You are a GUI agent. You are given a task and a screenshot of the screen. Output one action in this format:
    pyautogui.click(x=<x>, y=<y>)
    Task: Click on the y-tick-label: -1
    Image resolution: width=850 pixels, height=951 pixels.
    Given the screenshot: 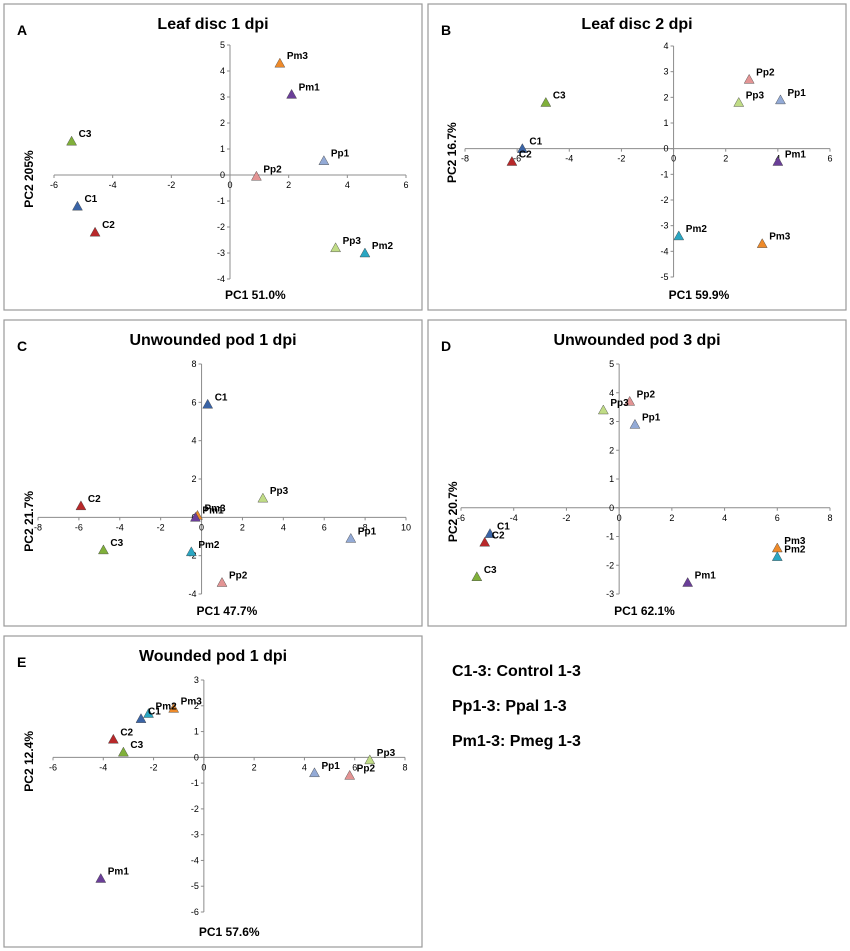 What is the action you would take?
    pyautogui.click(x=665, y=174)
    